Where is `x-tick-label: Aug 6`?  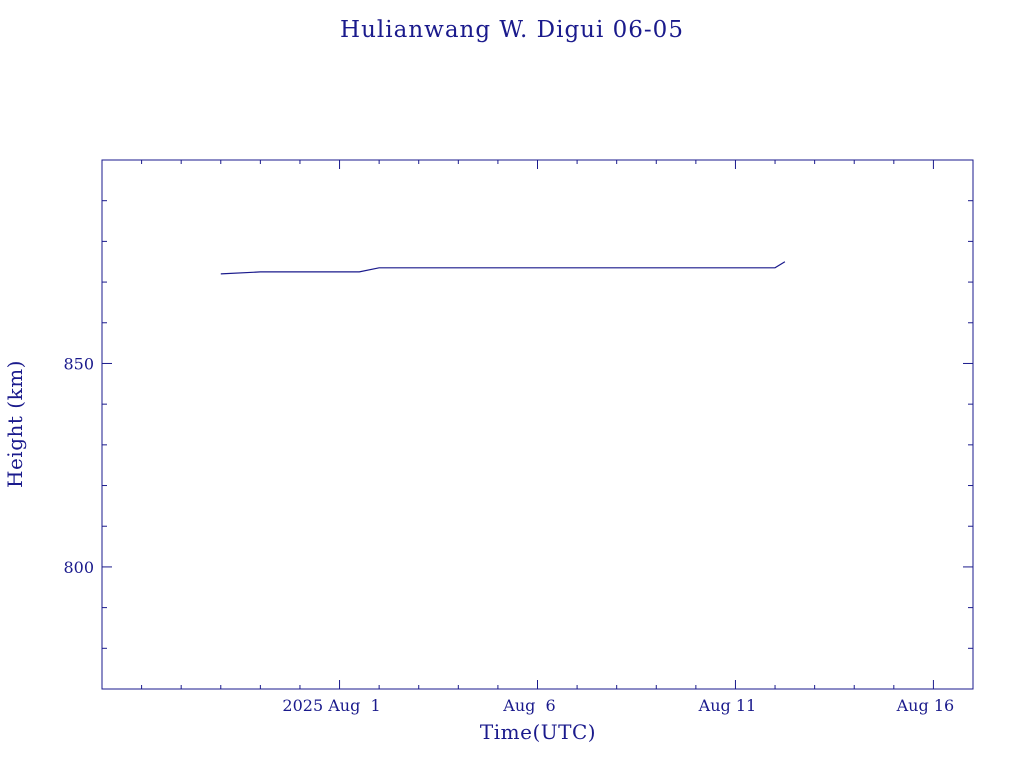
x-tick-label: Aug 6 is located at coordinates (528, 705).